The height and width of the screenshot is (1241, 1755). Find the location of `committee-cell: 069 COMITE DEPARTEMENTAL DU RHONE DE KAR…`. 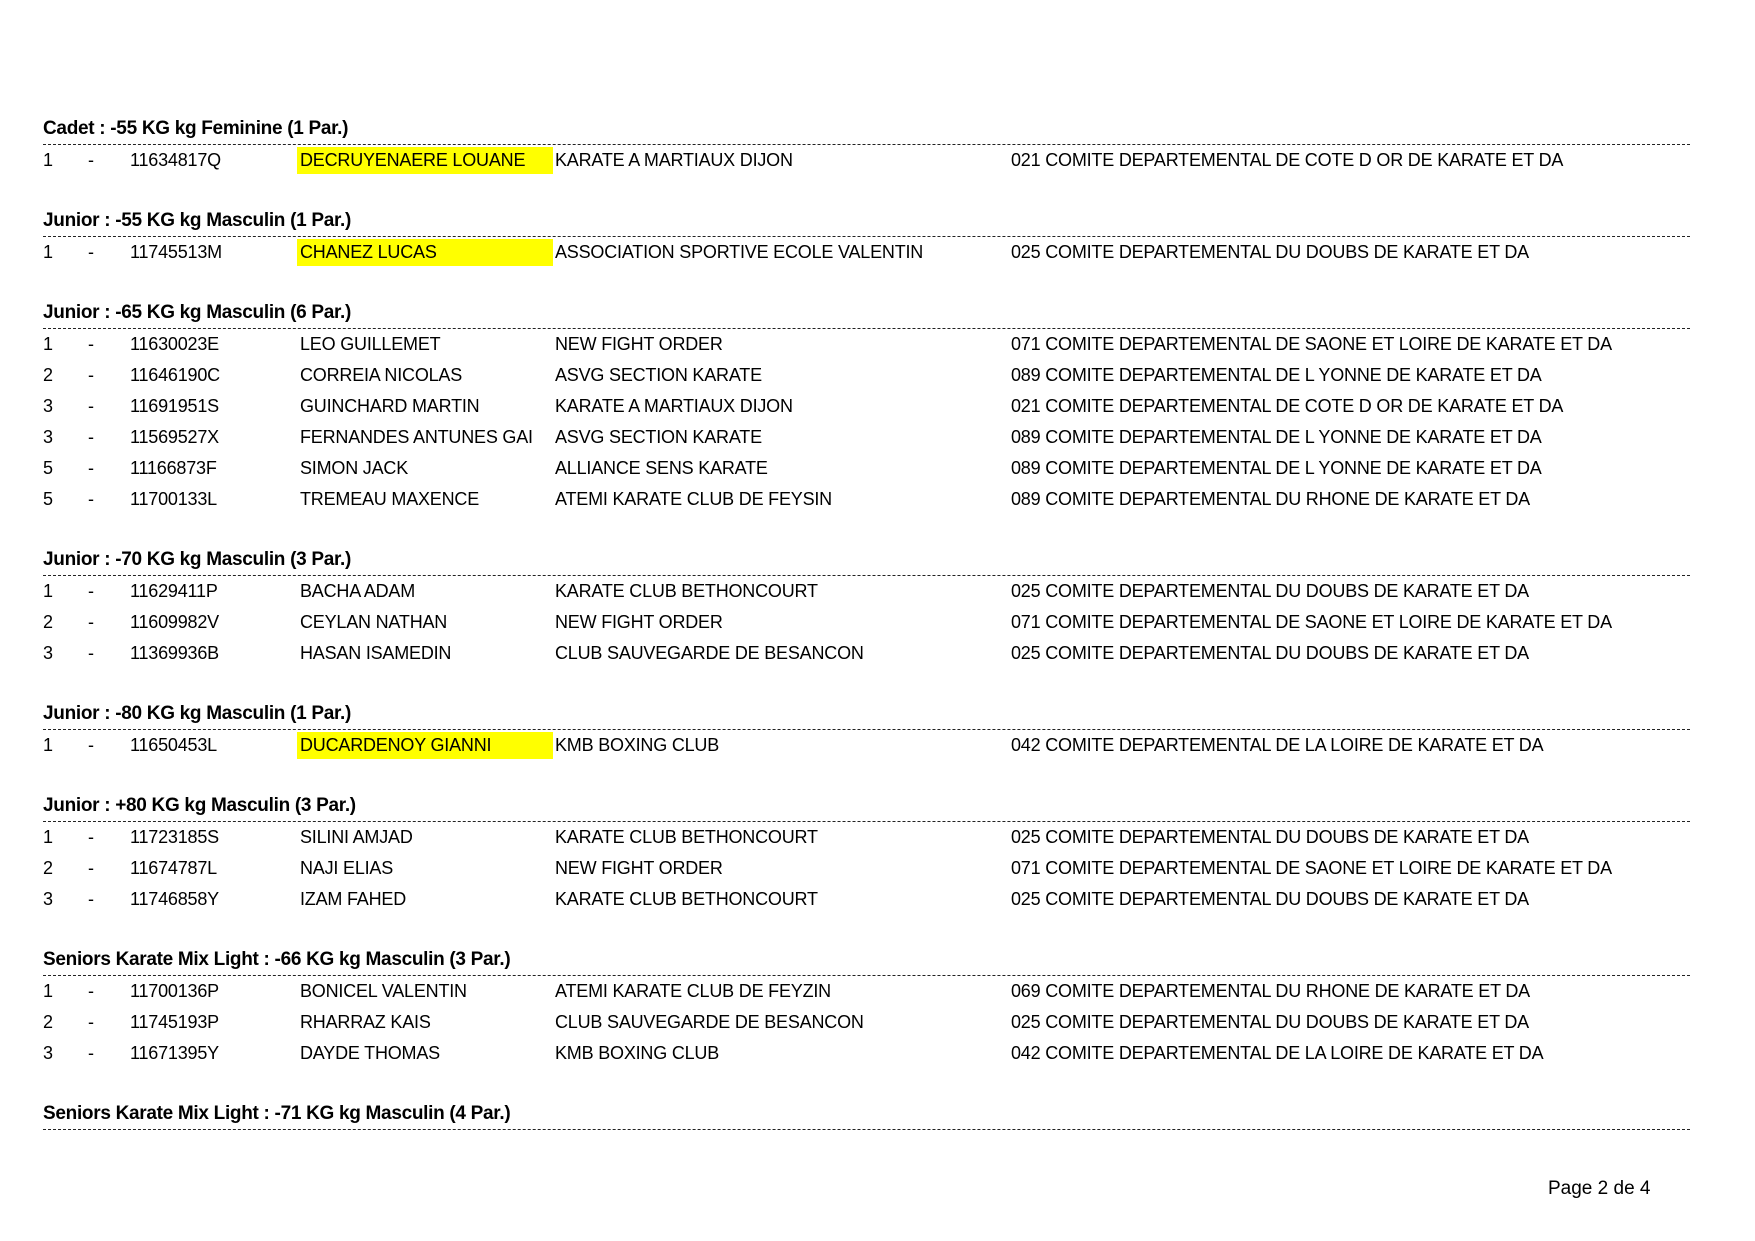

committee-cell: 069 COMITE DEPARTEMENTAL DU RHONE DE KAR… is located at coordinates (1270, 991).